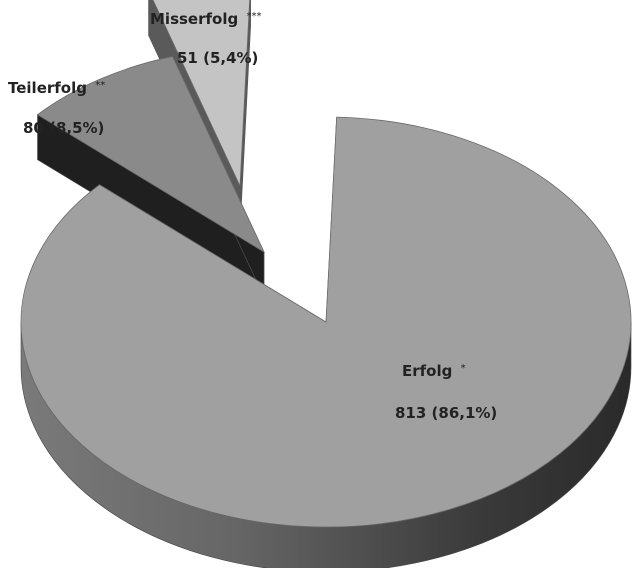 The width and height of the screenshot is (633, 568). I want to click on svg-text: Misserfolg ***, so click(205, 19).